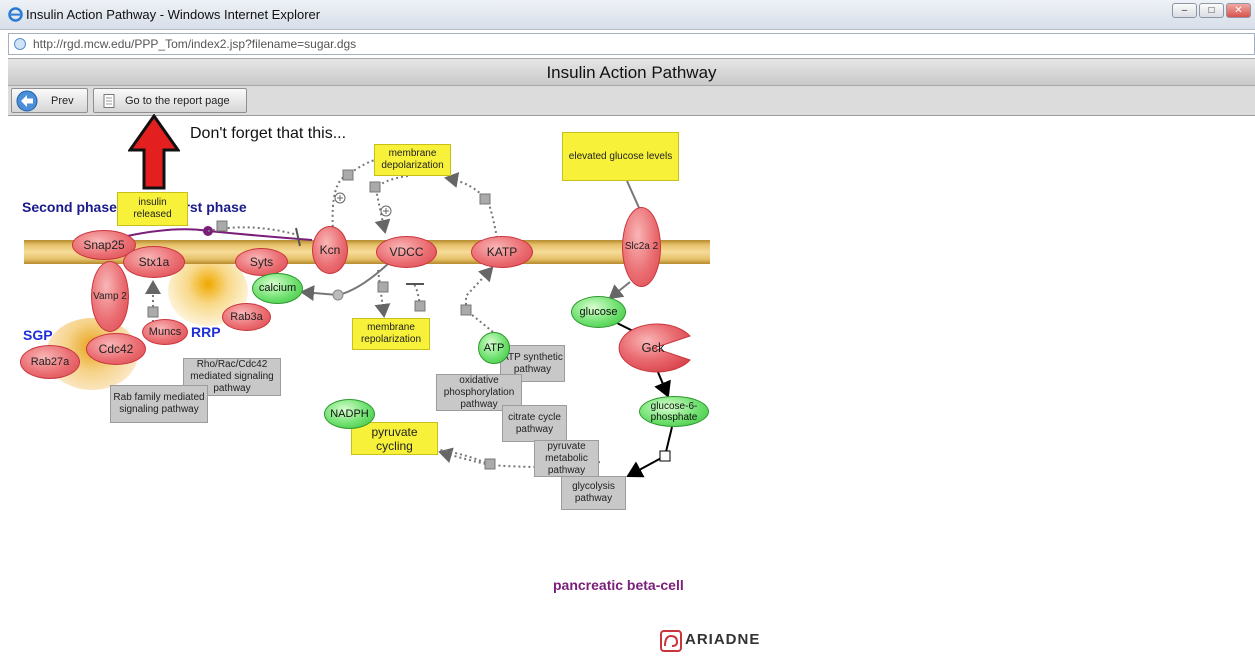  I want to click on label-rrp: RRP, so click(206, 332).